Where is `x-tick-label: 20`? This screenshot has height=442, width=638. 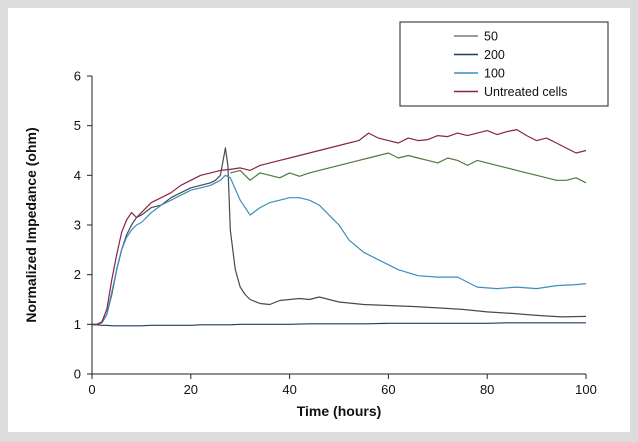
x-tick-label: 20 is located at coordinates (191, 389).